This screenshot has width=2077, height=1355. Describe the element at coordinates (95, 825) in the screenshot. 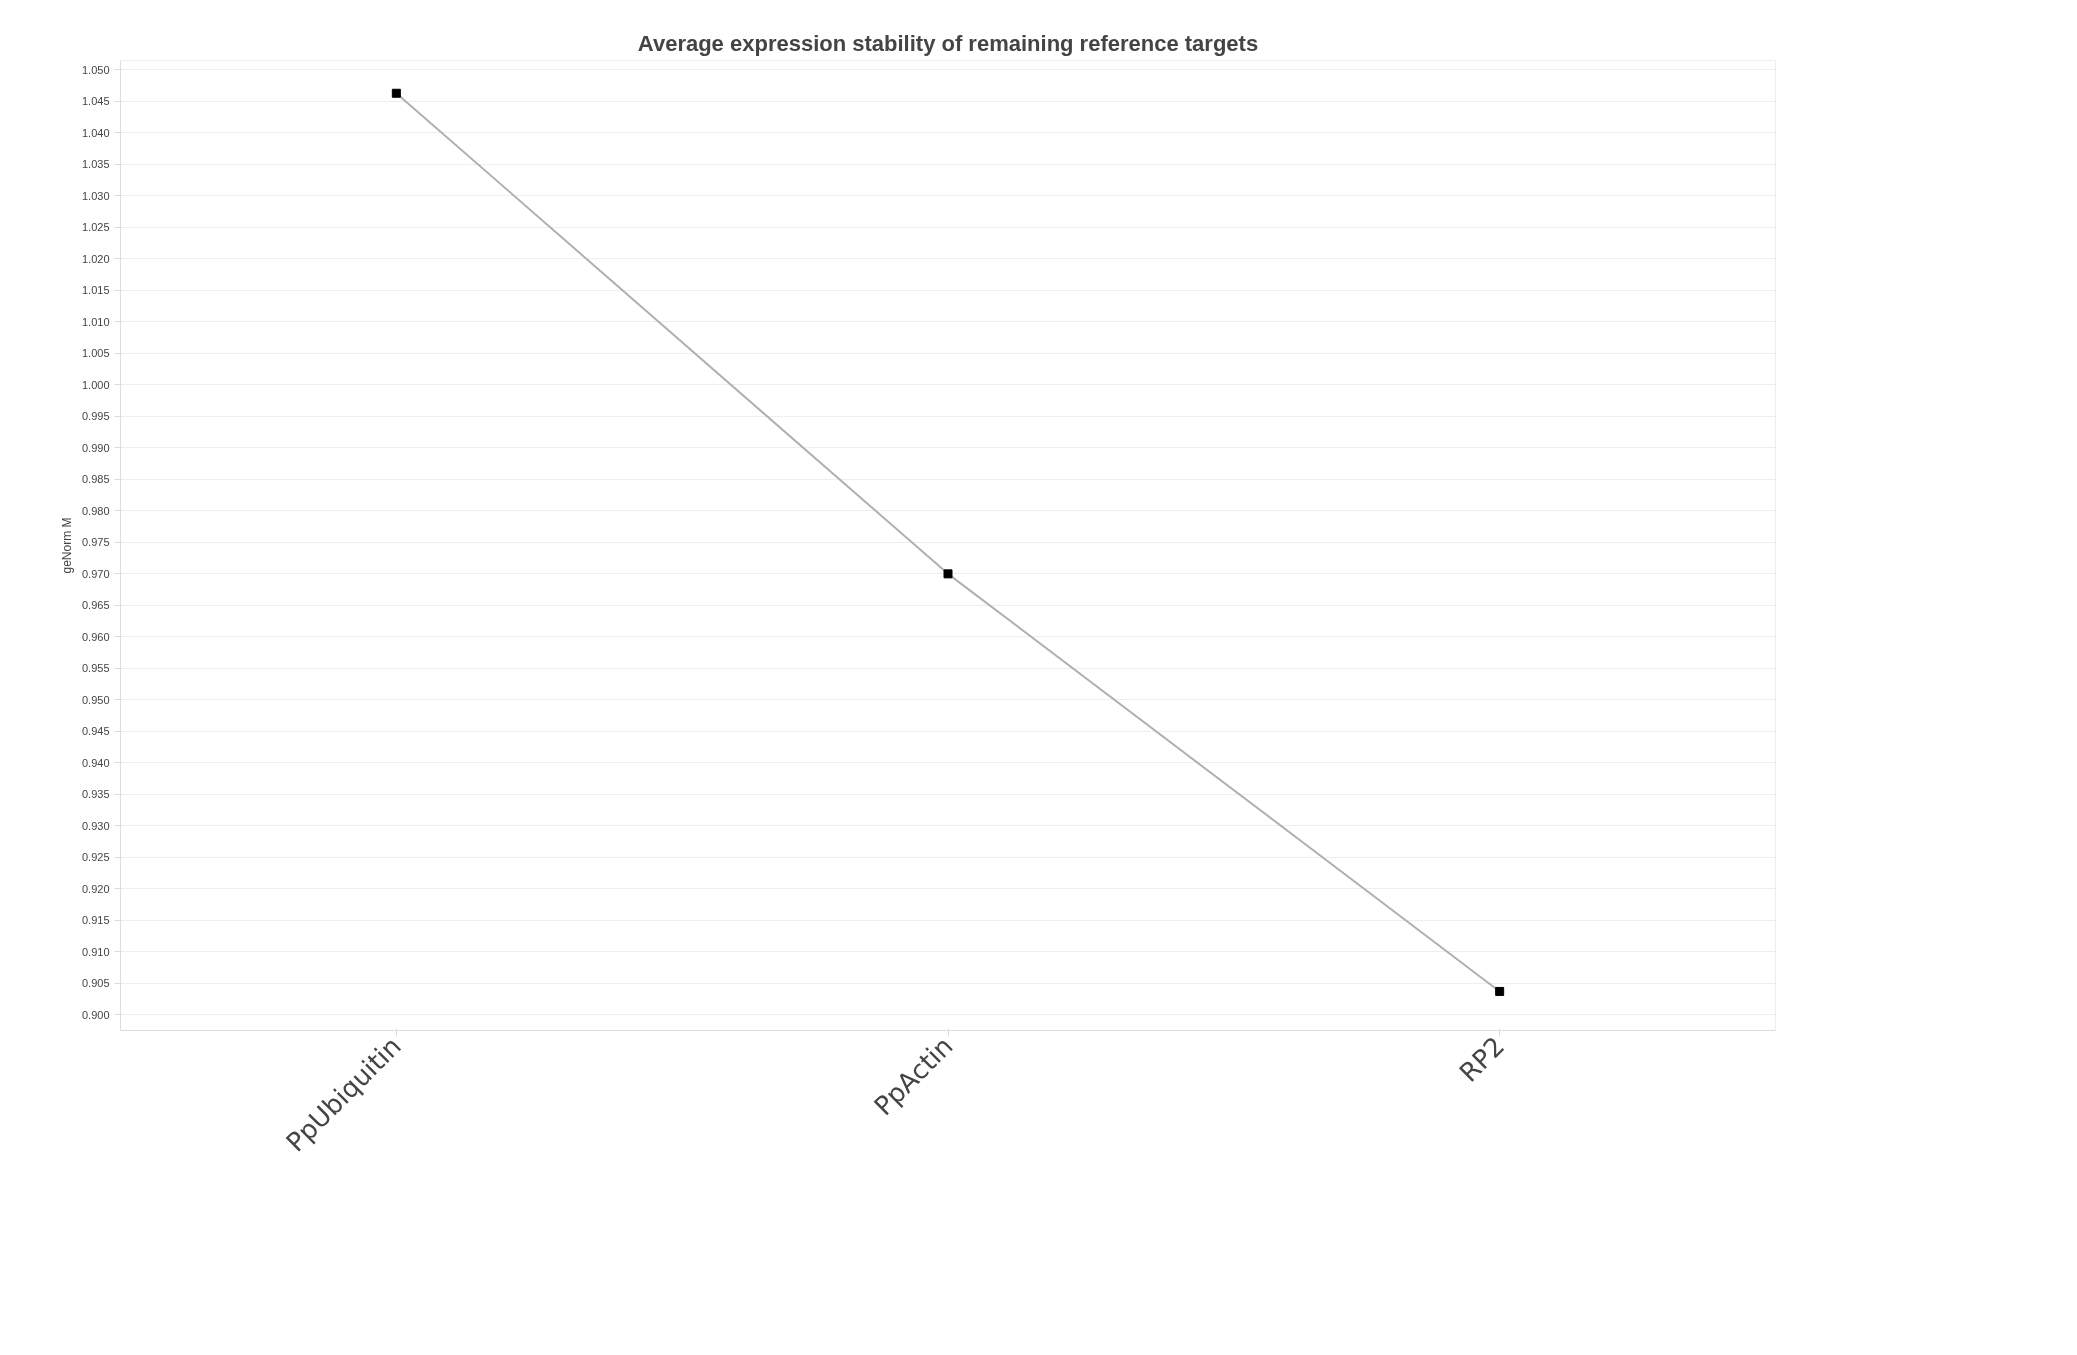

I see `y-tick-label: 0.930` at that location.